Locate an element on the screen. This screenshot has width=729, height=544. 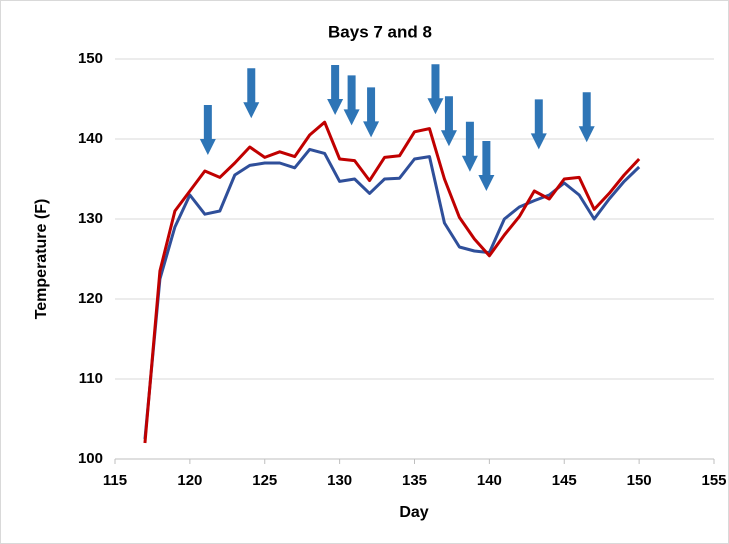
y-tick-label: 150 is located at coordinates (90, 58).